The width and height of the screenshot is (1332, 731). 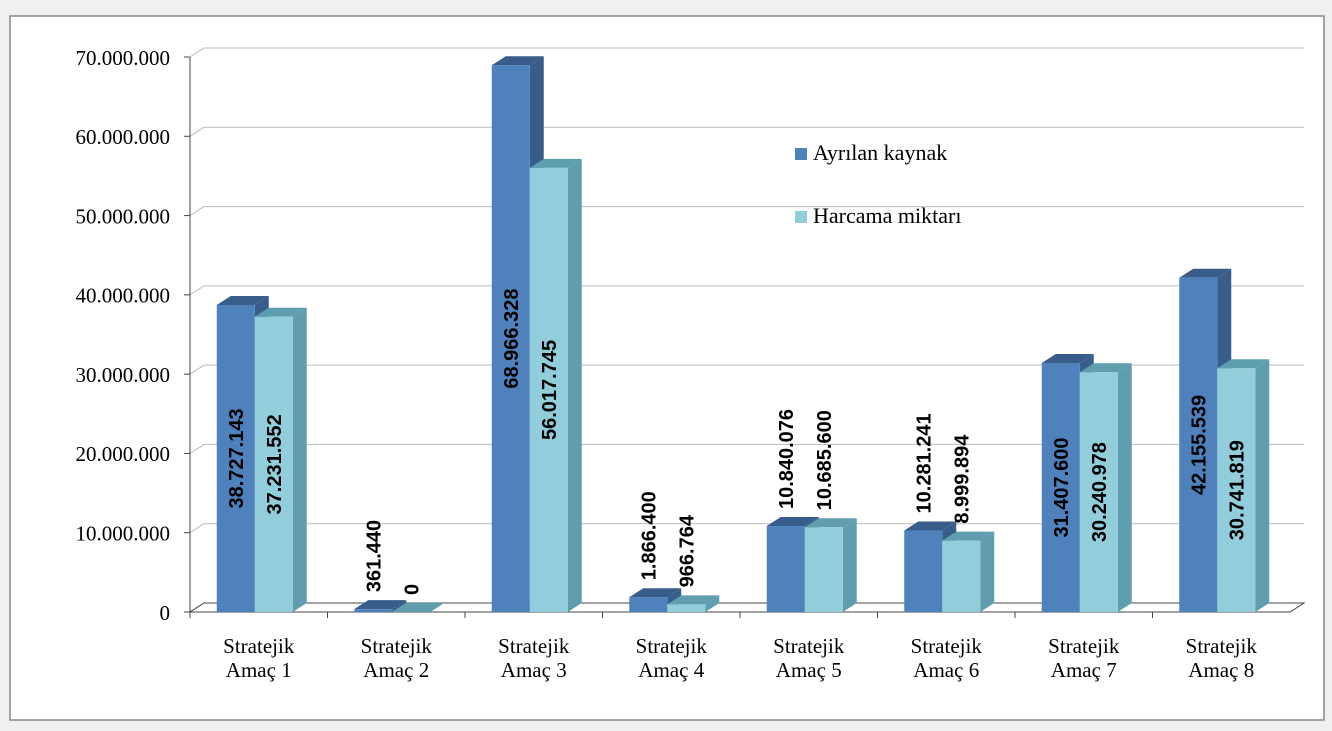 What do you see at coordinates (1221, 658) in the screenshot?
I see `x-tick-label: Stratejik Amaç 8` at bounding box center [1221, 658].